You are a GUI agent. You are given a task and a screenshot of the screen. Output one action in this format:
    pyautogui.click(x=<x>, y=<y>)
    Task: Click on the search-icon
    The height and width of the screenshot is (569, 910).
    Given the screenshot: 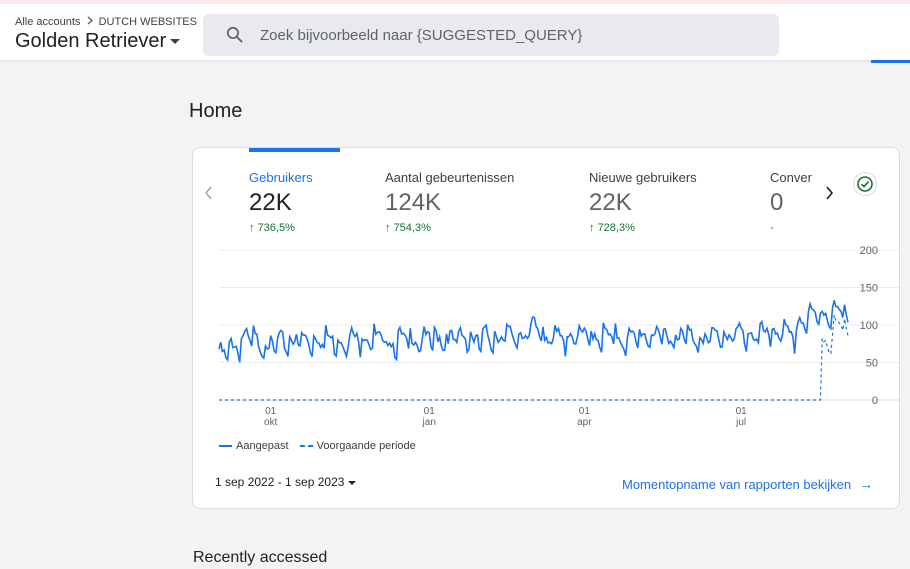 What is the action you would take?
    pyautogui.click(x=234, y=34)
    